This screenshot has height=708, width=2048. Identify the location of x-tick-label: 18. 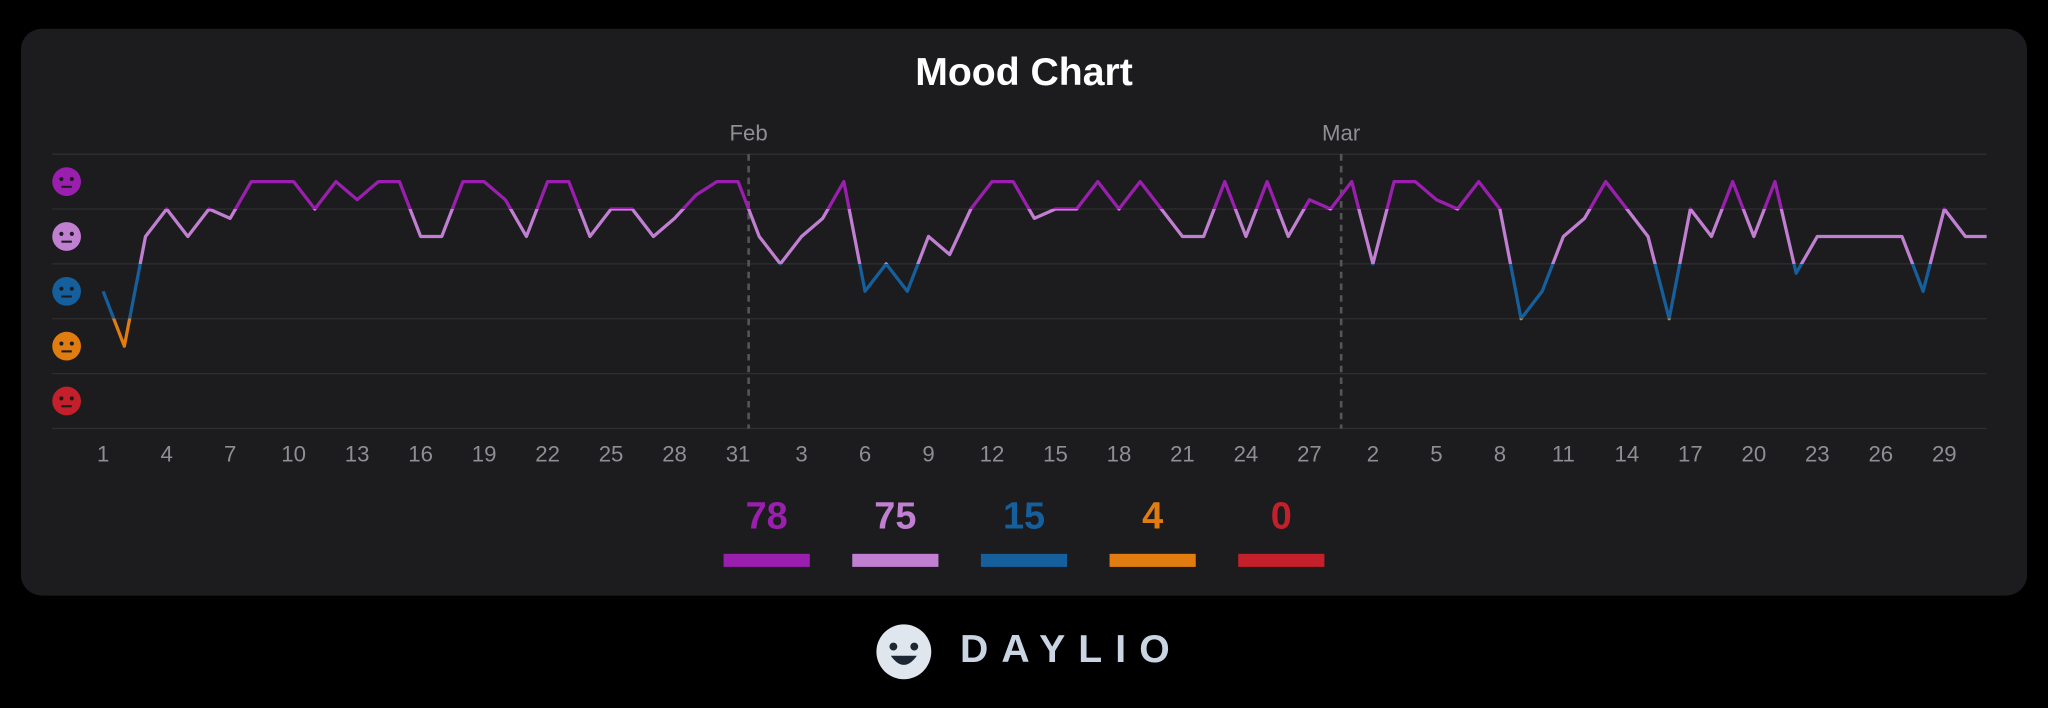
(1119, 454).